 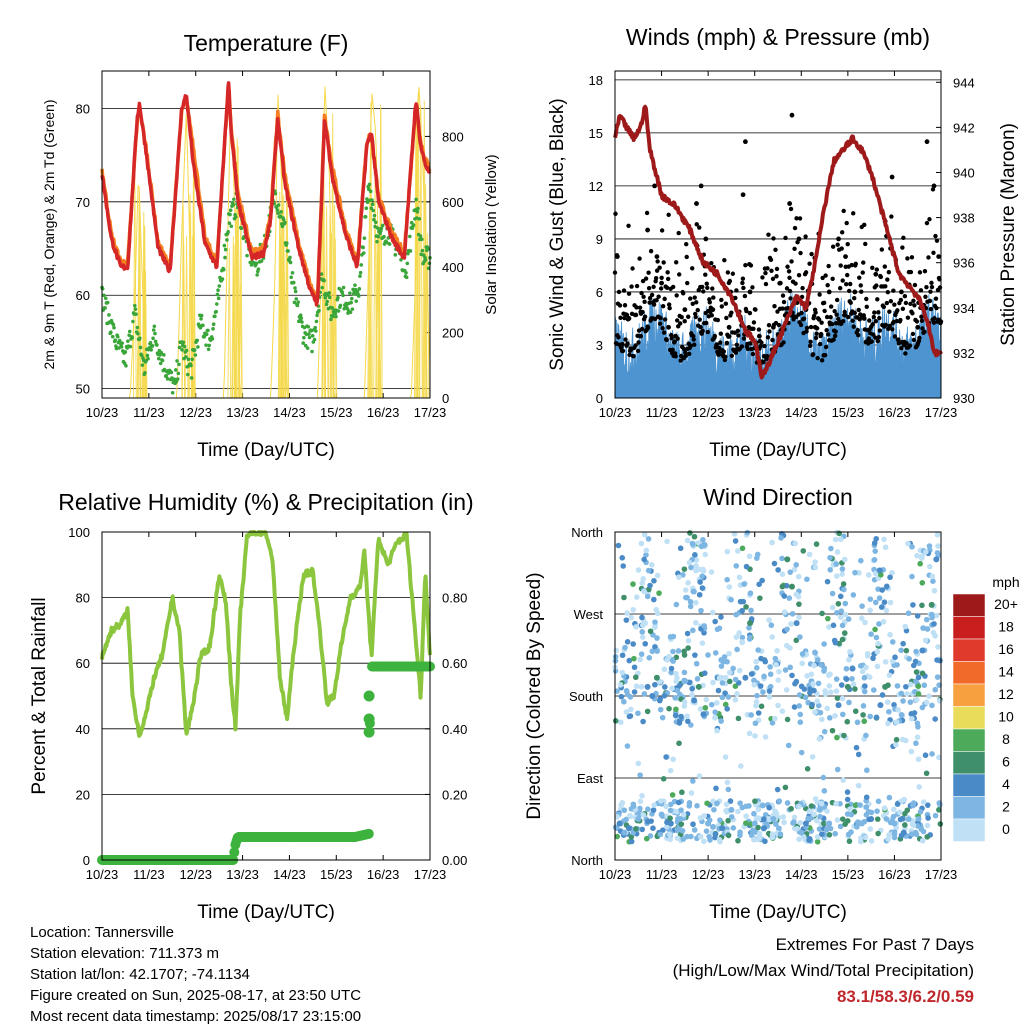 I want to click on x-tick-label: 13/23, so click(x=242, y=412).